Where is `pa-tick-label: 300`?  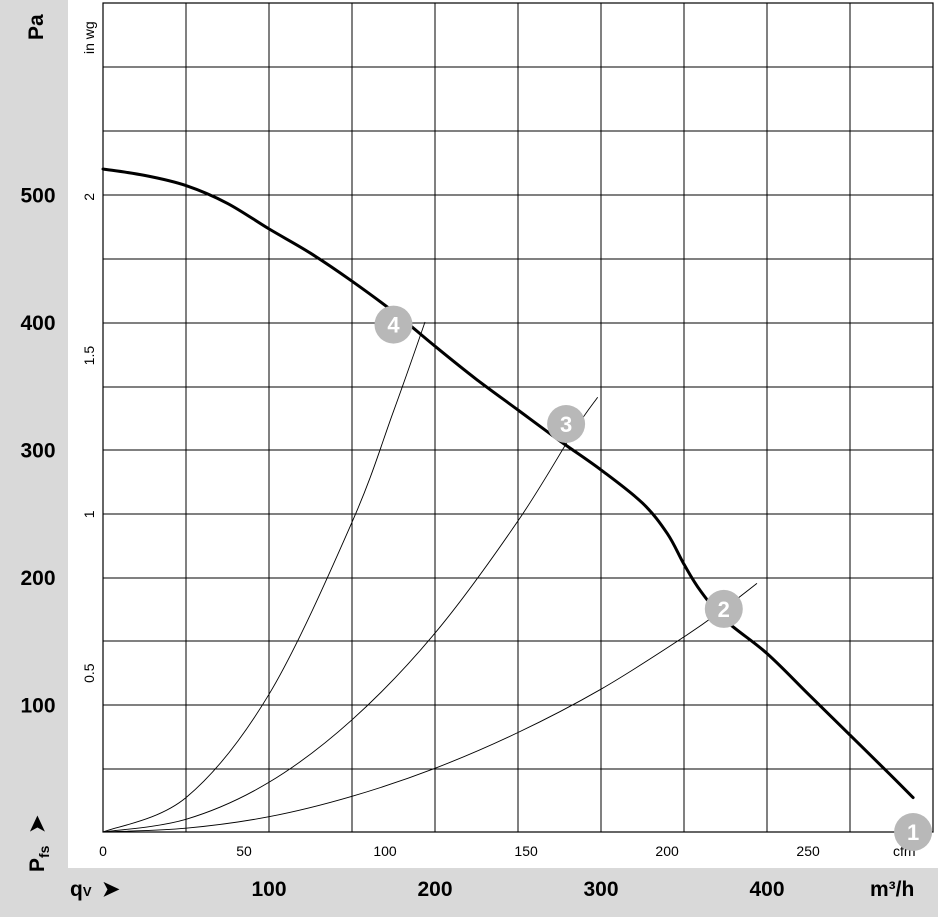 pa-tick-label: 300 is located at coordinates (37, 451).